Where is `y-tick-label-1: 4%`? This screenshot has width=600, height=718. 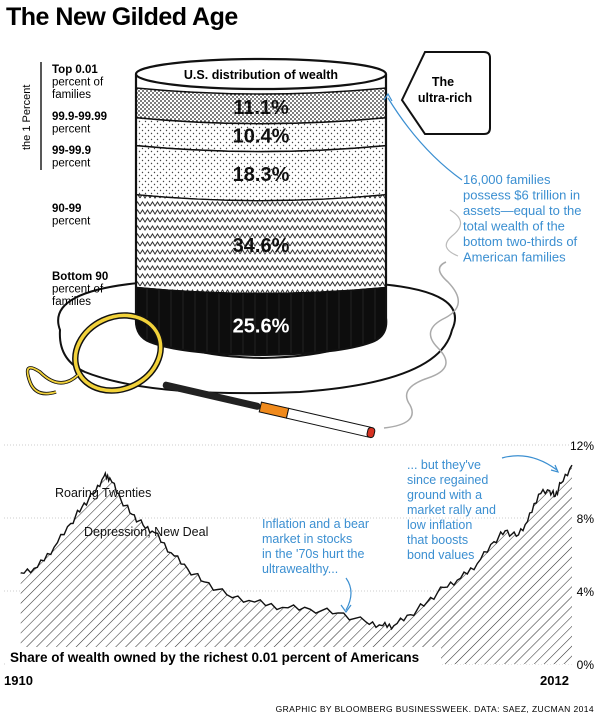
y-tick-label-1: 4% is located at coordinates (586, 592).